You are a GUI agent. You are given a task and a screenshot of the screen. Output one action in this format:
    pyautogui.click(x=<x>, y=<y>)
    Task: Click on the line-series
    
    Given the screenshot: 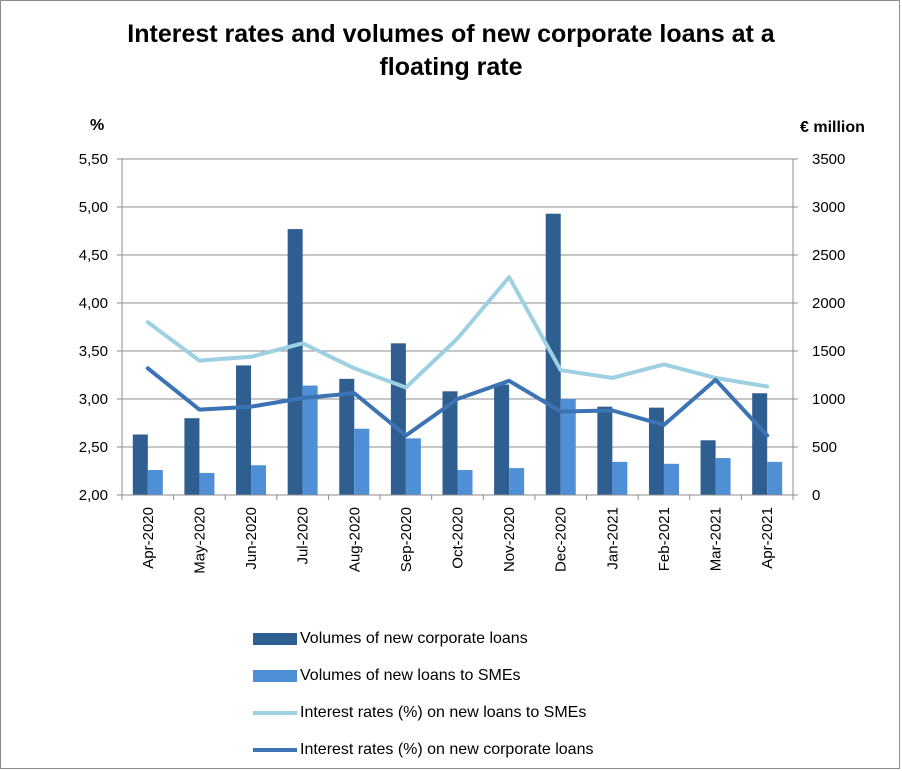 What is the action you would take?
    pyautogui.click(x=457, y=356)
    